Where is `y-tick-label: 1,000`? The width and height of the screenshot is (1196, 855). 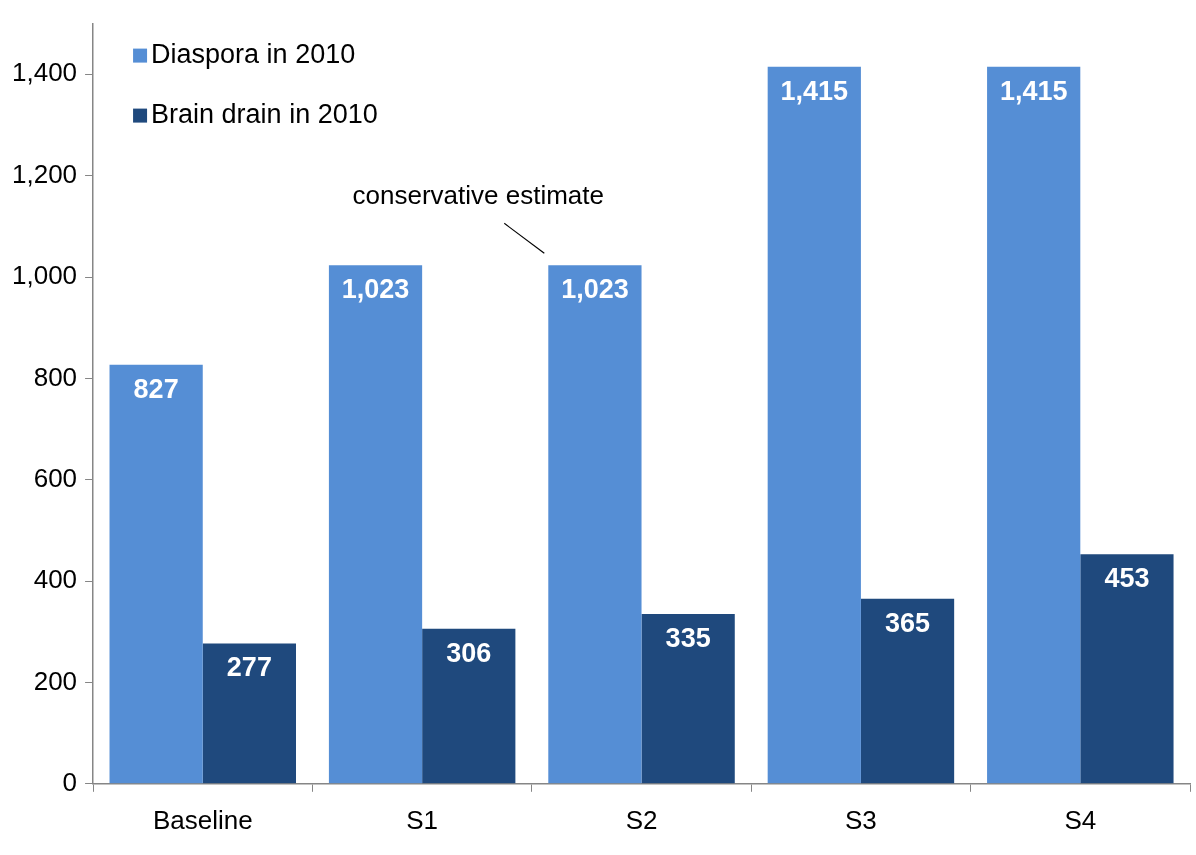 y-tick-label: 1,000 is located at coordinates (44, 275).